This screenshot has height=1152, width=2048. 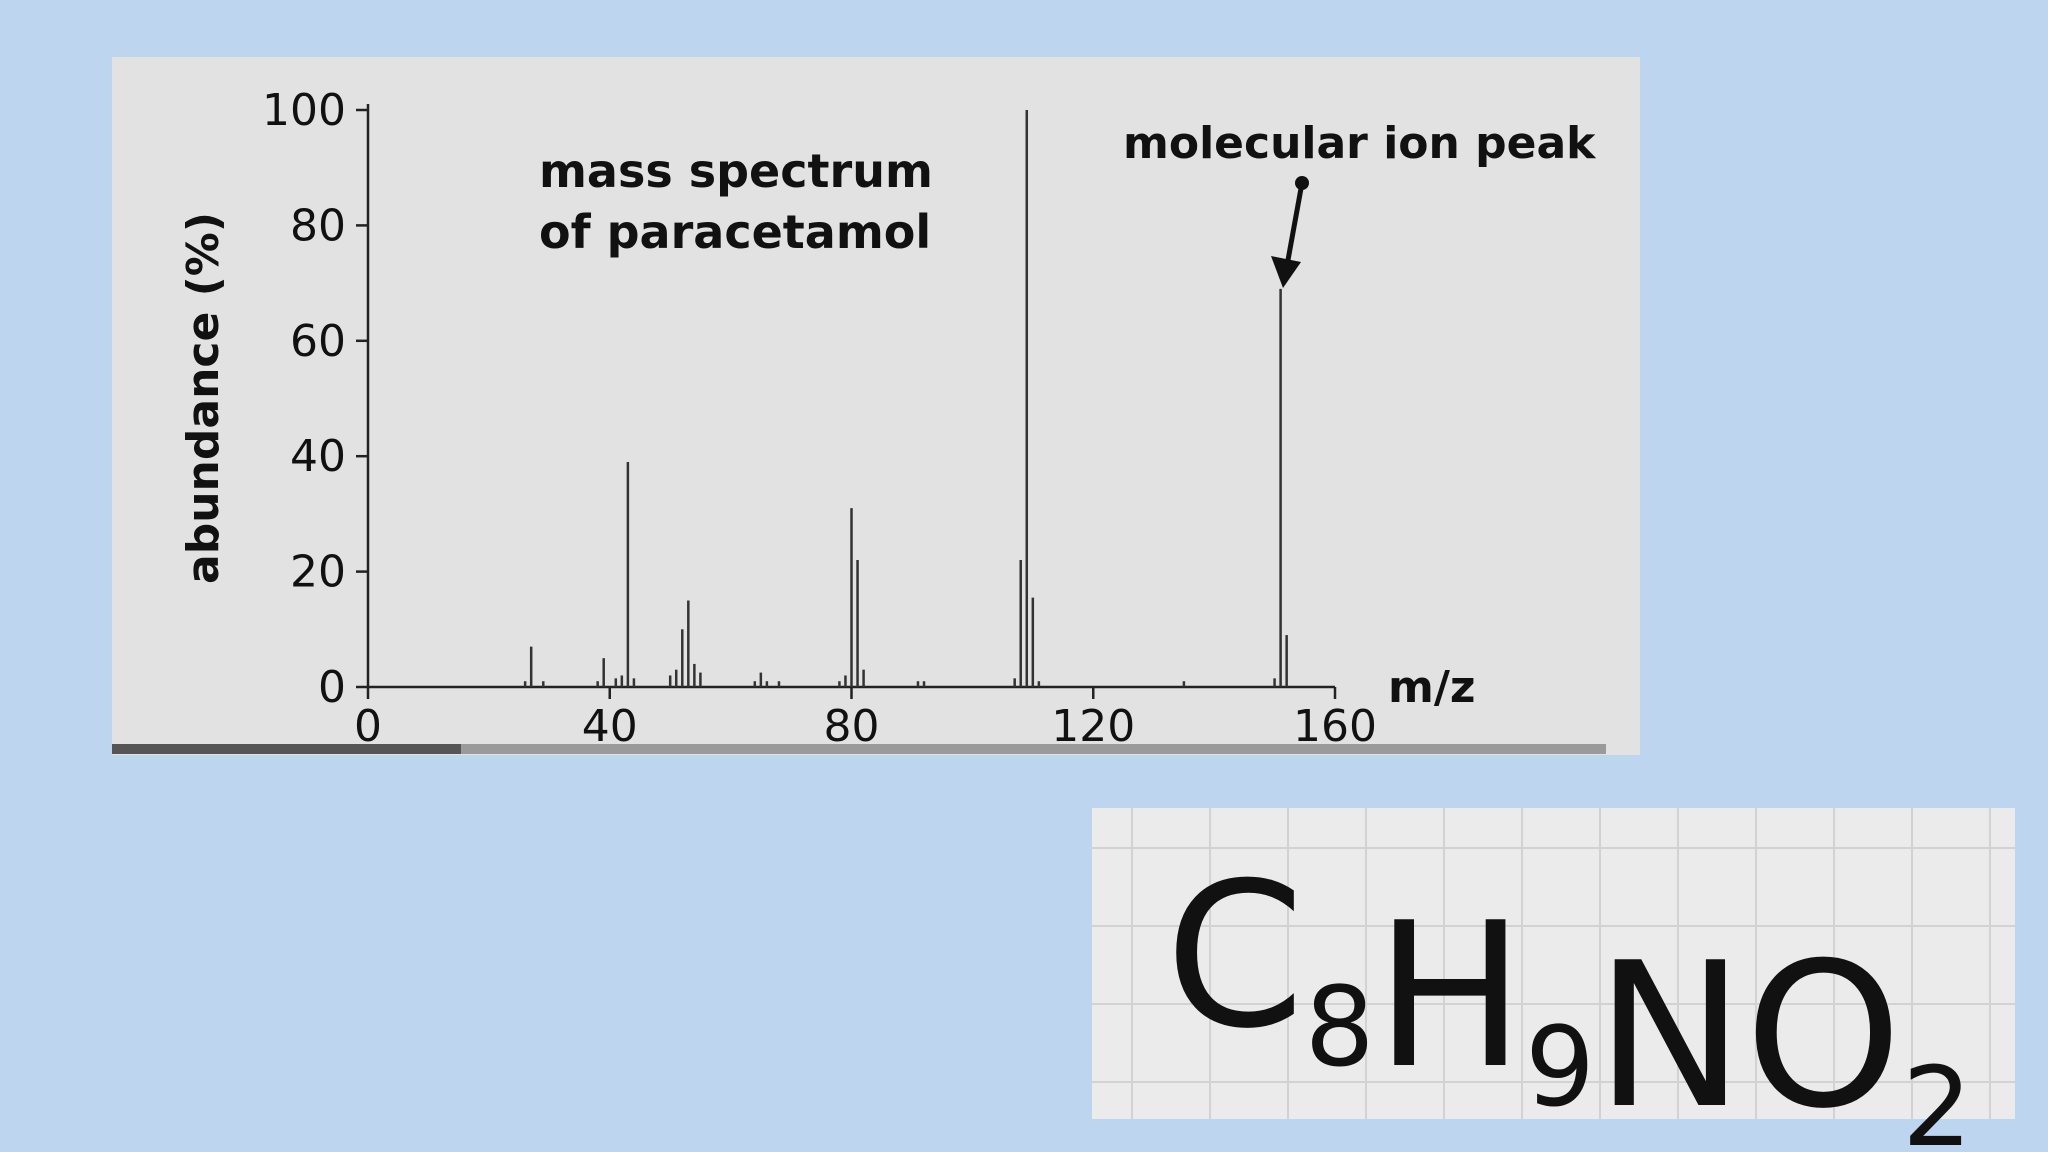 I want to click on annotation: molecular ion peak, so click(x=1360, y=143).